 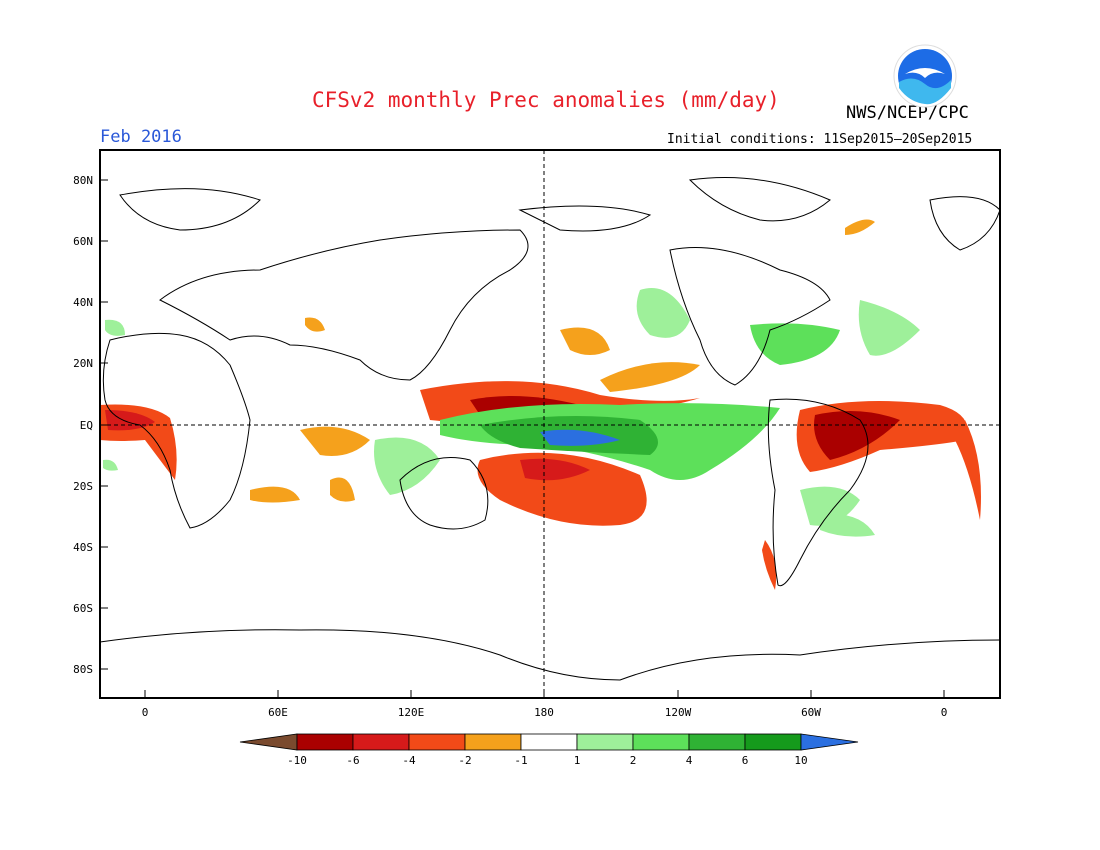 I want to click on lon-label: 60W, so click(x=811, y=712).